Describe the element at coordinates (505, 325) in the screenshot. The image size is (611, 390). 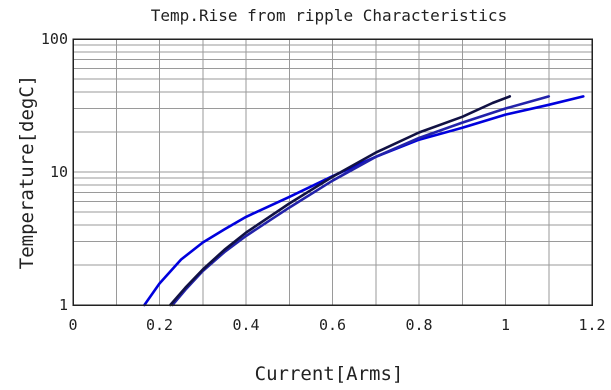
I see `x-tick-label: 1` at that location.